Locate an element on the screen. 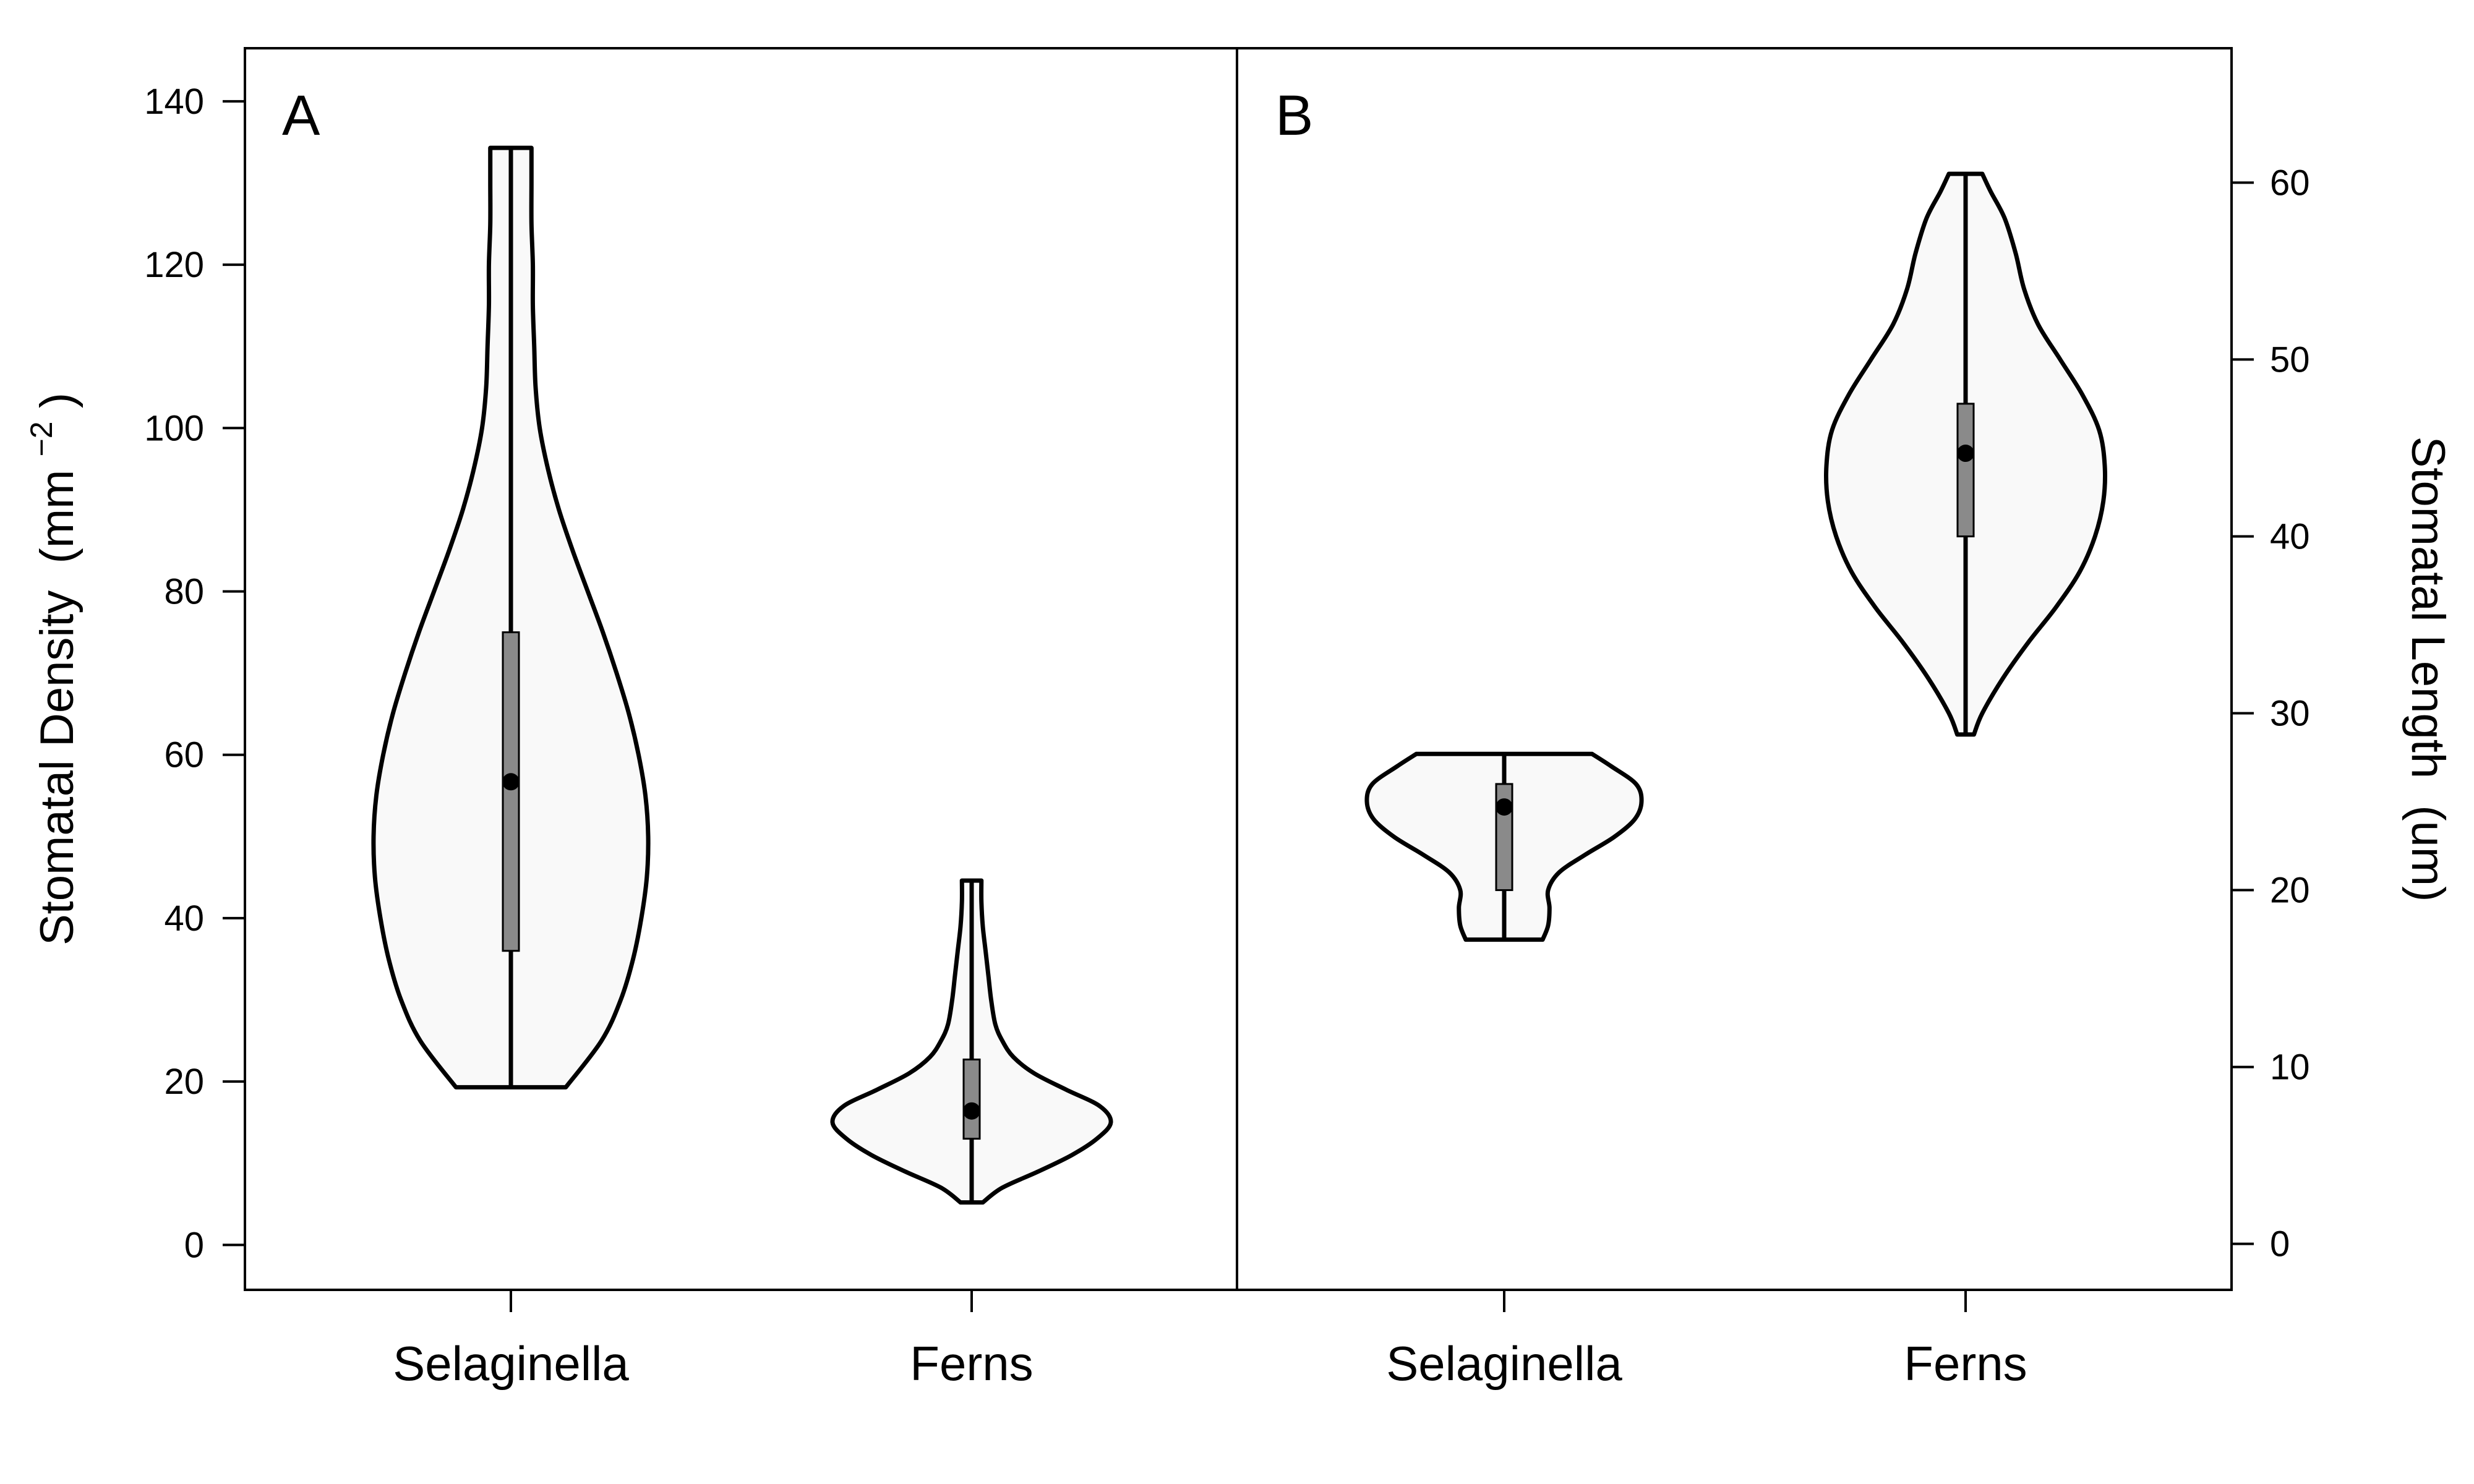 Image resolution: width=2474 pixels, height=1484 pixels. left-y-axis-title: Stomatal Density (mm −2 ) is located at coordinates (47, 669).